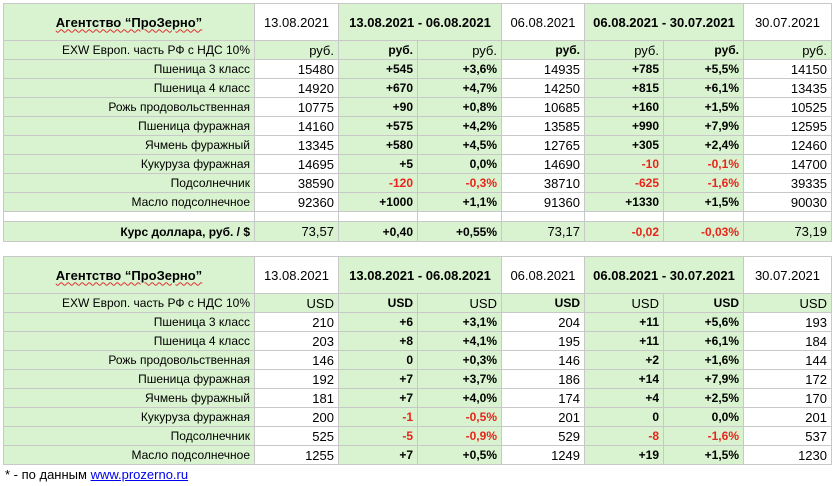  What do you see at coordinates (296, 417) in the screenshot?
I see `price-current: 200` at bounding box center [296, 417].